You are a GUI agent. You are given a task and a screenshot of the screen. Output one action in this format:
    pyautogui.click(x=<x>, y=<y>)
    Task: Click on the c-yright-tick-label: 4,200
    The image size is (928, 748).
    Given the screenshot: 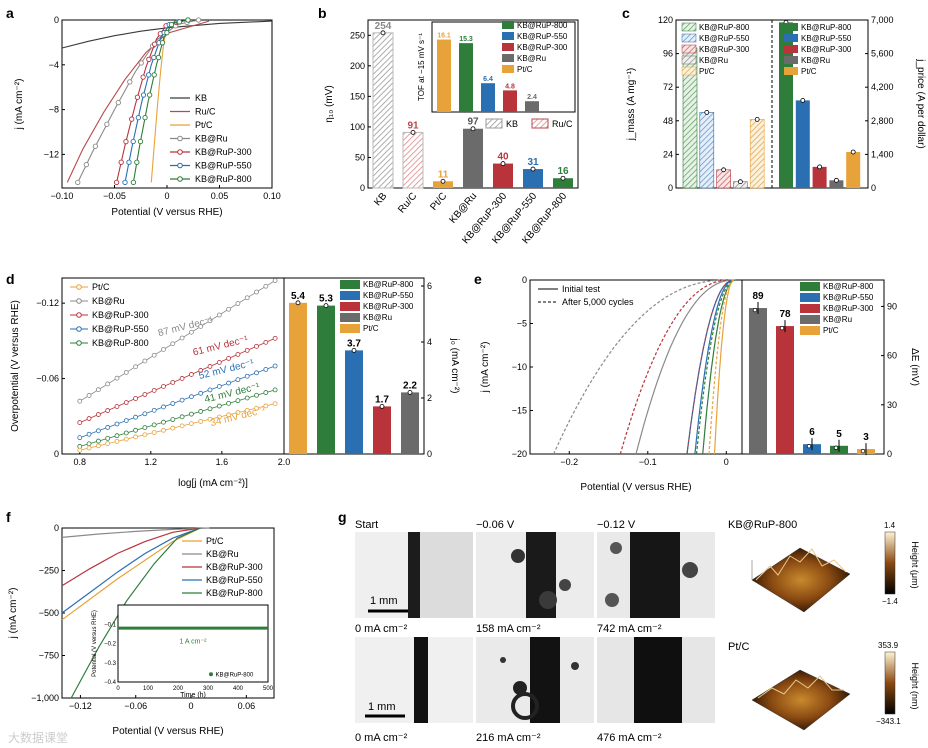 What is the action you would take?
    pyautogui.click(x=882, y=87)
    